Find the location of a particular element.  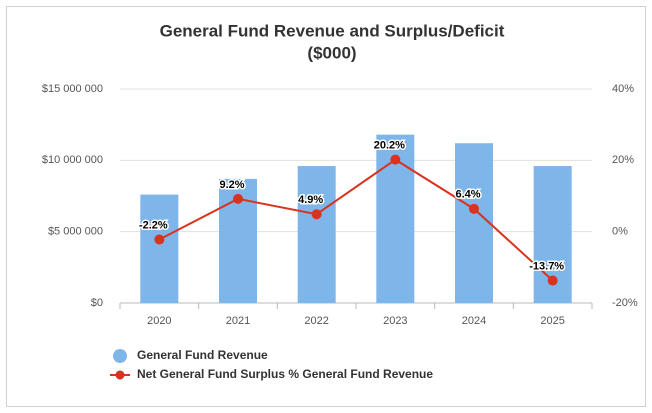

y2-tick-label: 0% is located at coordinates (620, 232).